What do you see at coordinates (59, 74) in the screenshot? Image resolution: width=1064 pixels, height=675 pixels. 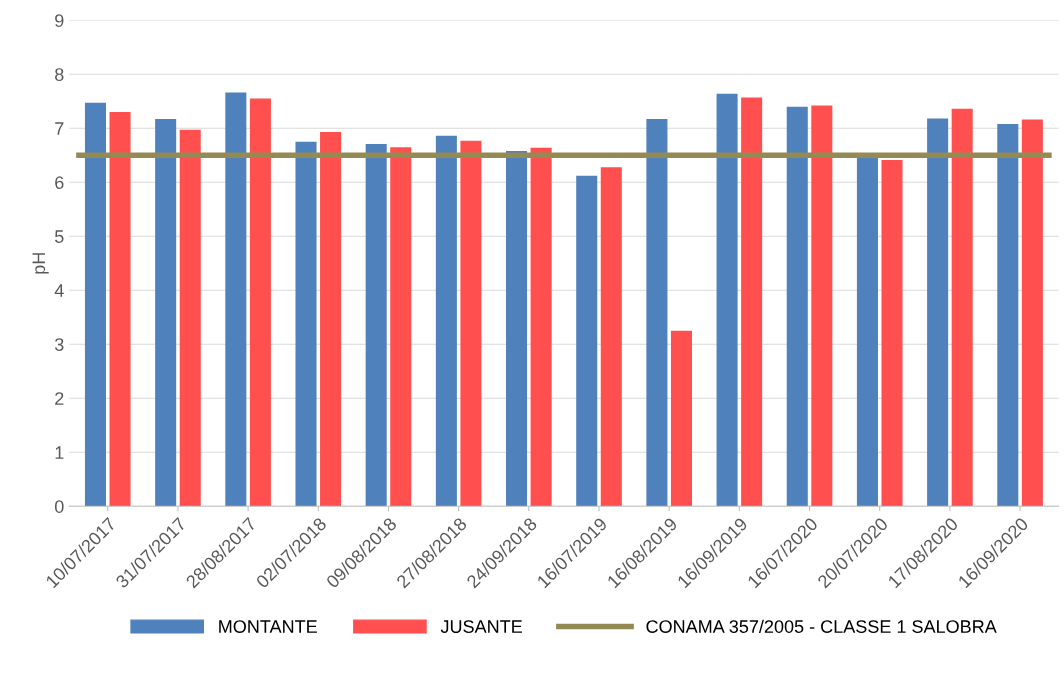 I see `y-tick-label: 8` at bounding box center [59, 74].